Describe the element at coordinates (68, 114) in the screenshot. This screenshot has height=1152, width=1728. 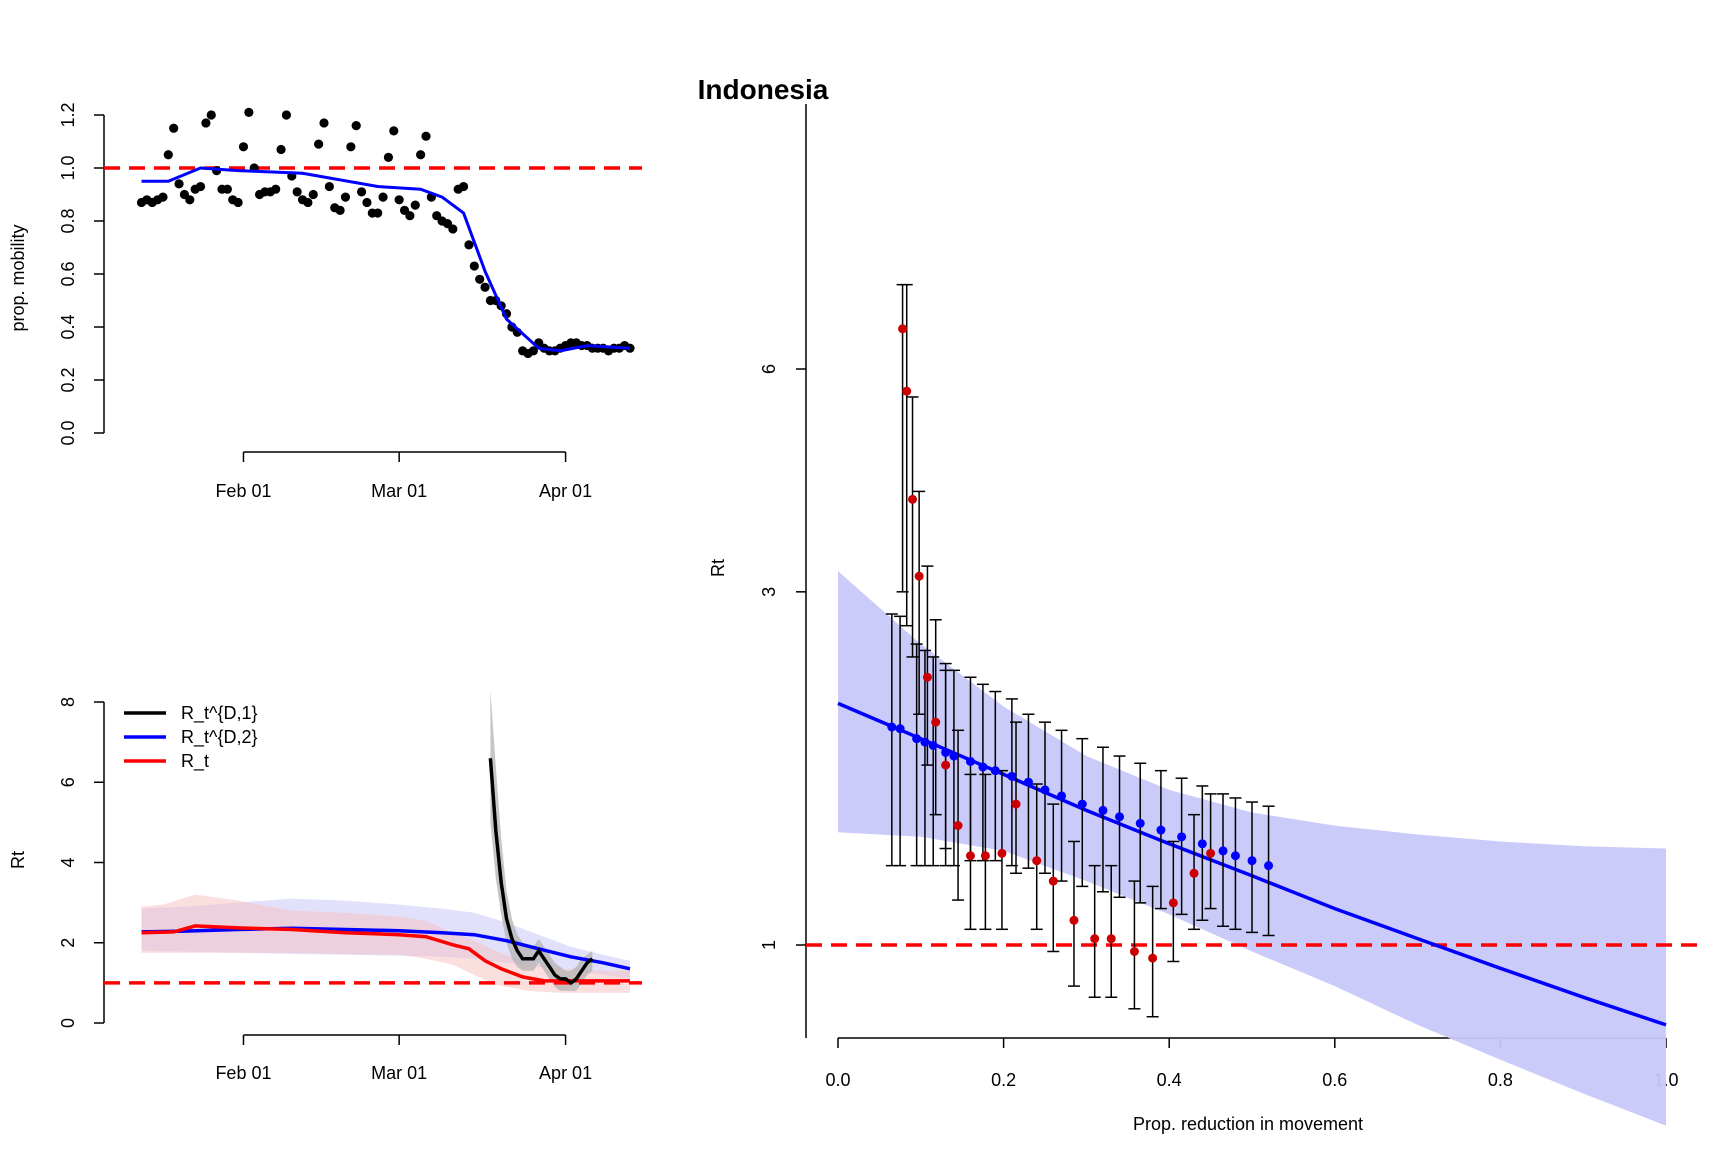
I see `mobility-y-tick-label: 1.2` at that location.